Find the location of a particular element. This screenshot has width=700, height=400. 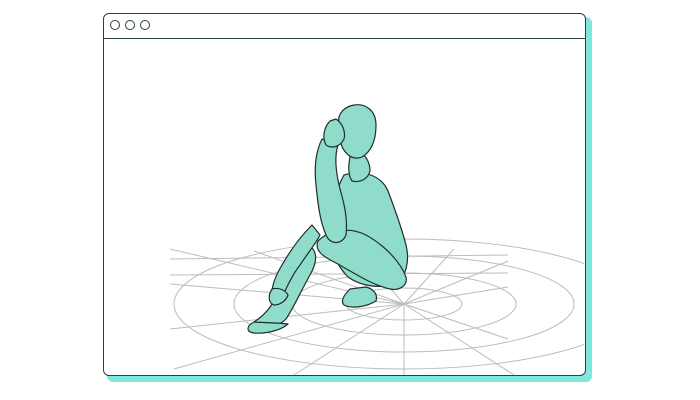

right-thigh is located at coordinates (361, 259).